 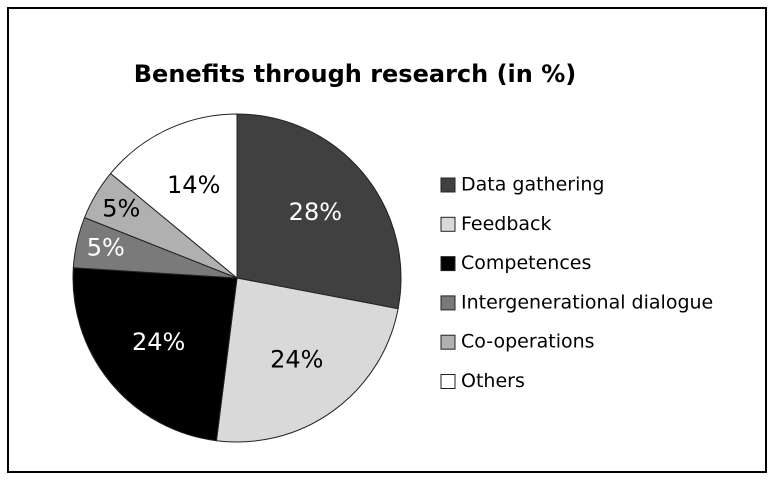 What do you see at coordinates (526, 263) in the screenshot?
I see `legend-label: Competences` at bounding box center [526, 263].